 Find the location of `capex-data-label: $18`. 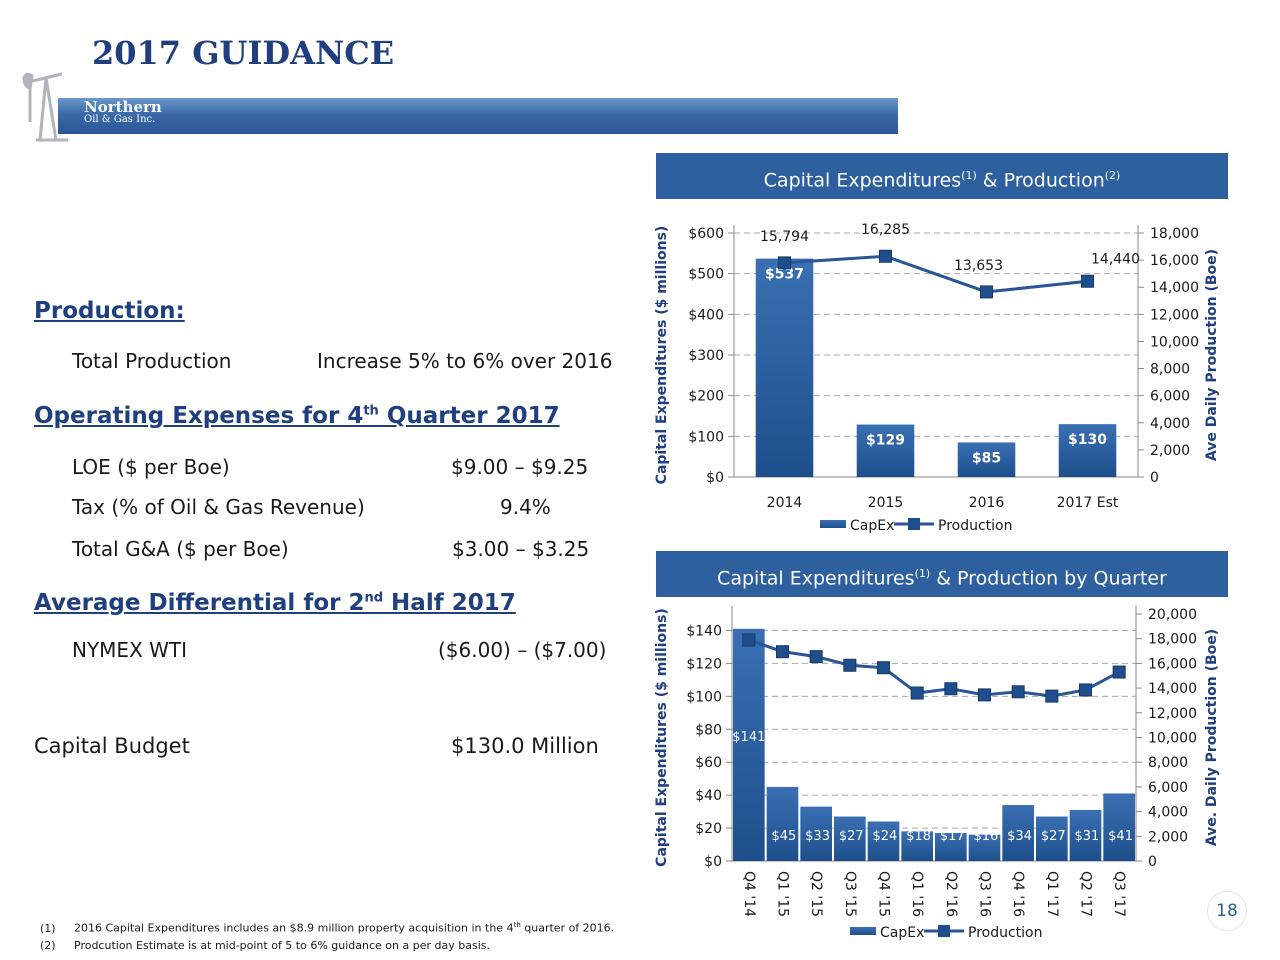

capex-data-label: $18 is located at coordinates (918, 836).